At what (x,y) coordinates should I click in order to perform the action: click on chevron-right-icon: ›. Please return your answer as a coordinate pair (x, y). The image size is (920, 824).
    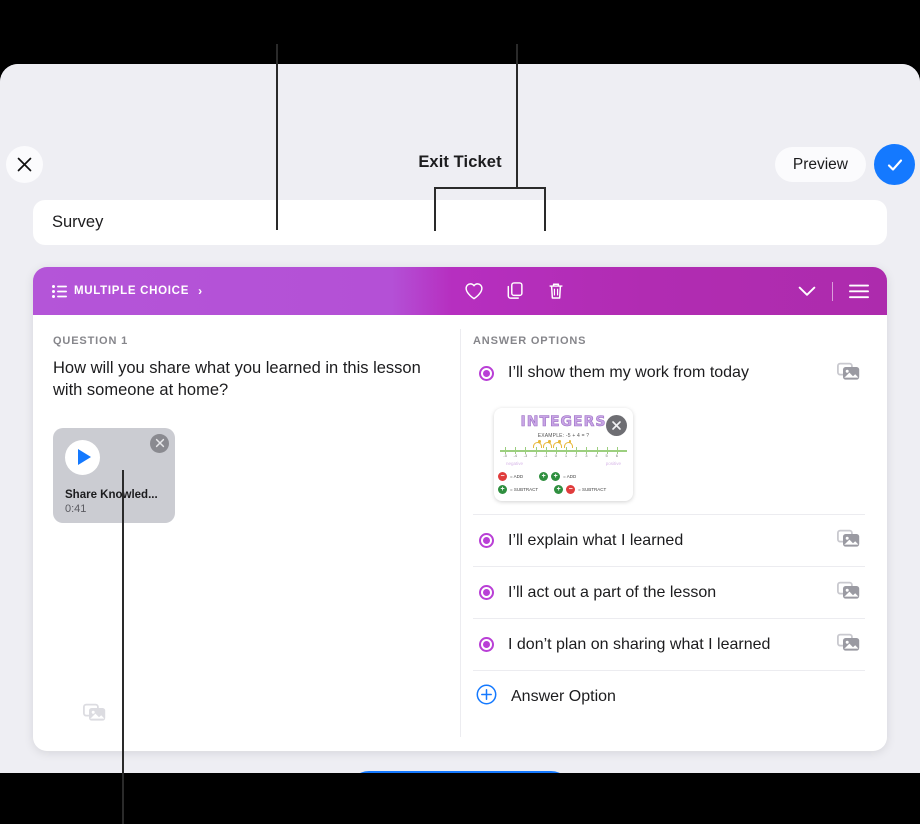
    Looking at the image, I should click on (200, 291).